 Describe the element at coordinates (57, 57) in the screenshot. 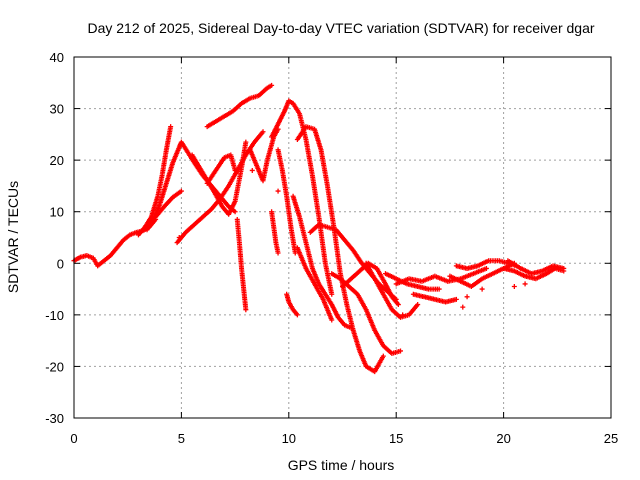

I see `y-tick-label: 40` at that location.